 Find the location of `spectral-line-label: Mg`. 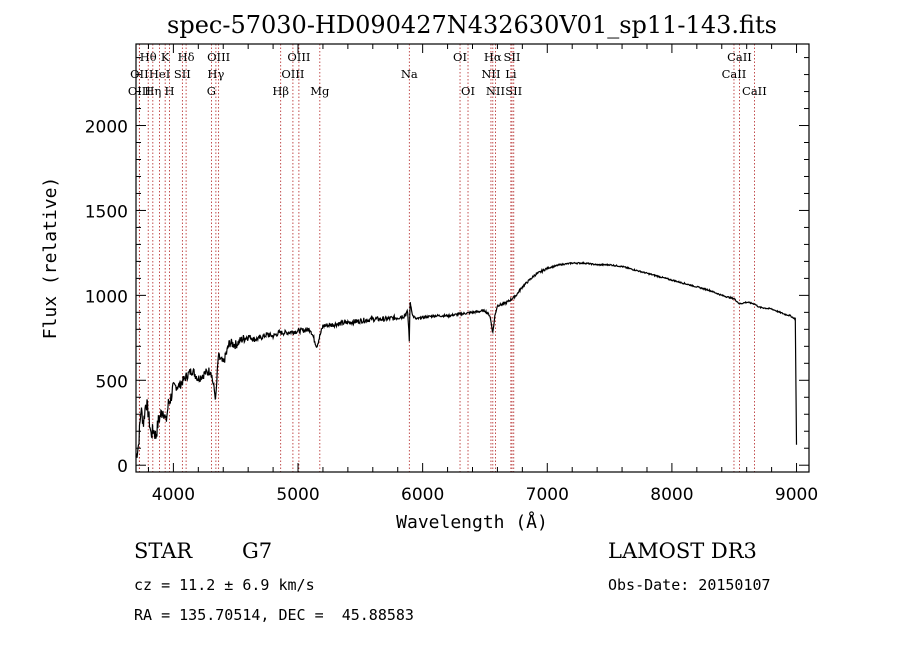

spectral-line-label: Mg is located at coordinates (320, 91).